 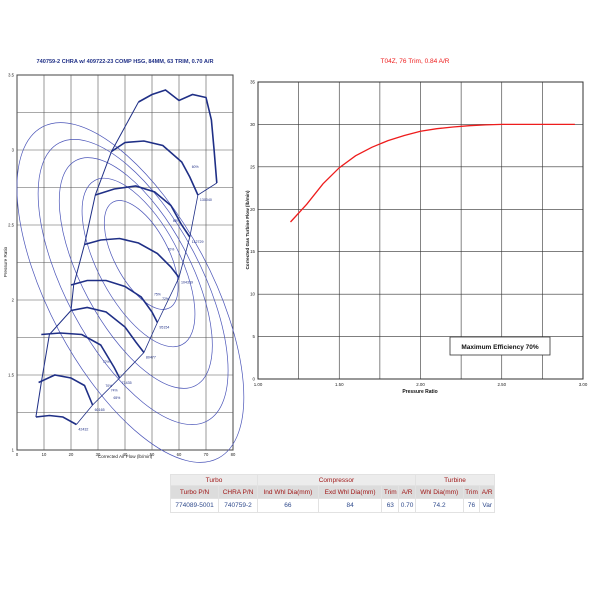 I want to click on turbine-x-tick-label: 1.50, so click(x=339, y=384).